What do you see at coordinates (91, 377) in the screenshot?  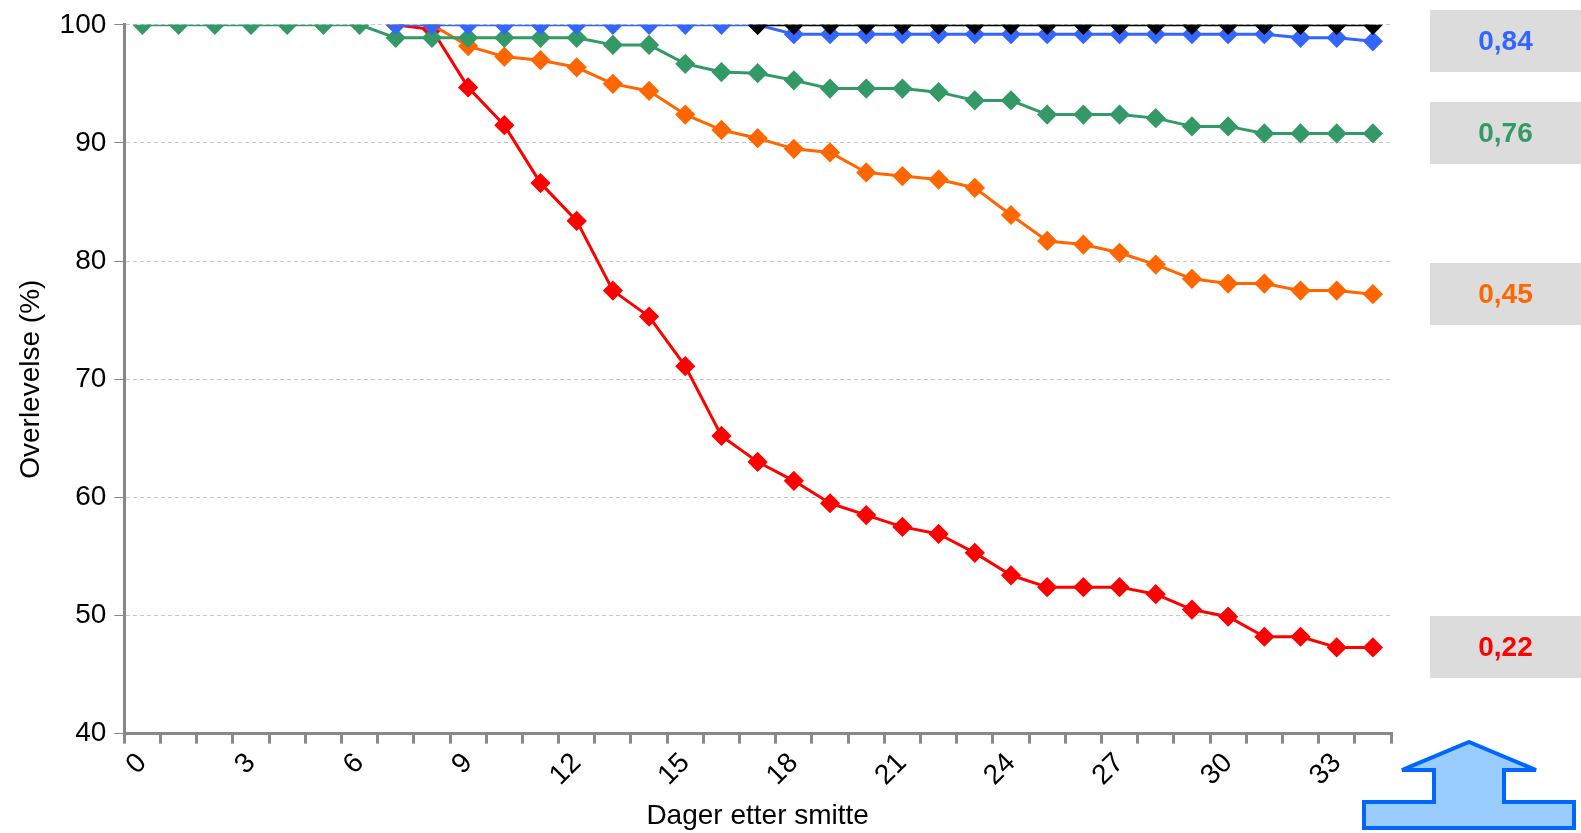 I see `y-tick-label: 70` at bounding box center [91, 377].